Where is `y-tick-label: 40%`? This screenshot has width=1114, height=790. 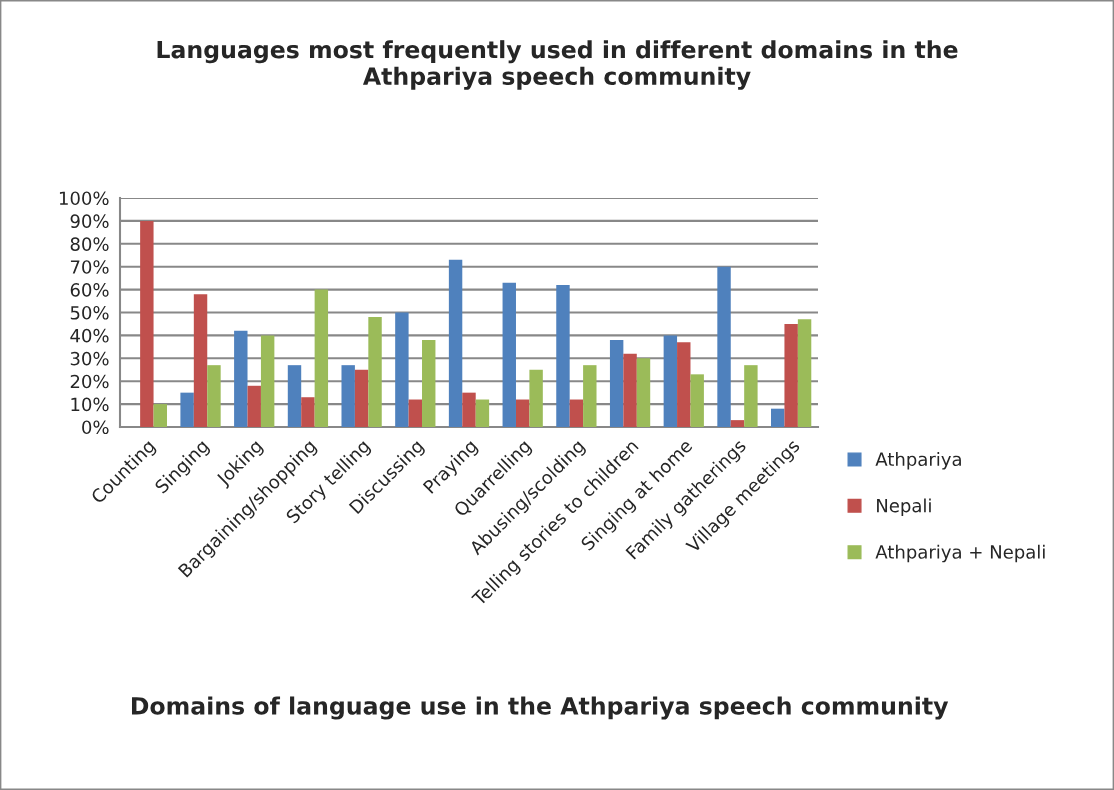
y-tick-label: 40% is located at coordinates (89, 335).